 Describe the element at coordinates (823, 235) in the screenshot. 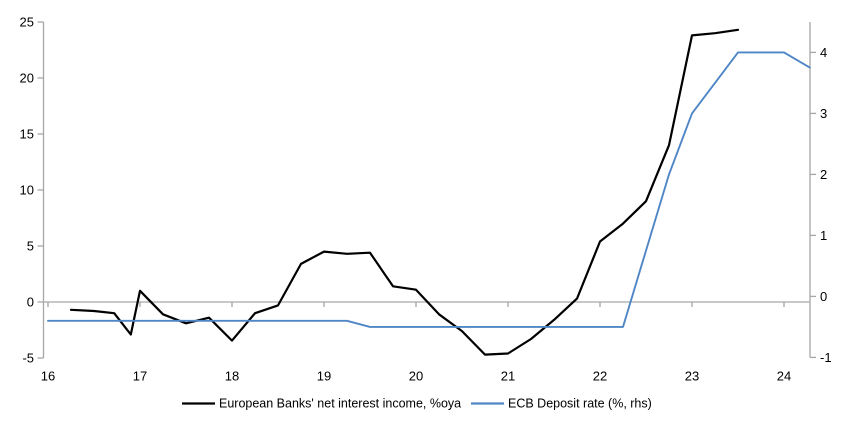

I see `right-y-axis-tick-label: 1` at that location.